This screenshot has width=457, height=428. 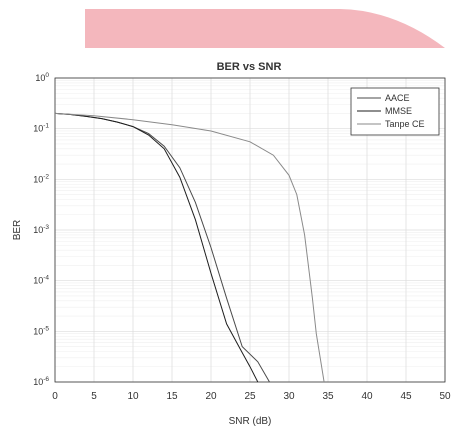 What do you see at coordinates (17, 230) in the screenshot?
I see `y-axis-label: BER` at bounding box center [17, 230].